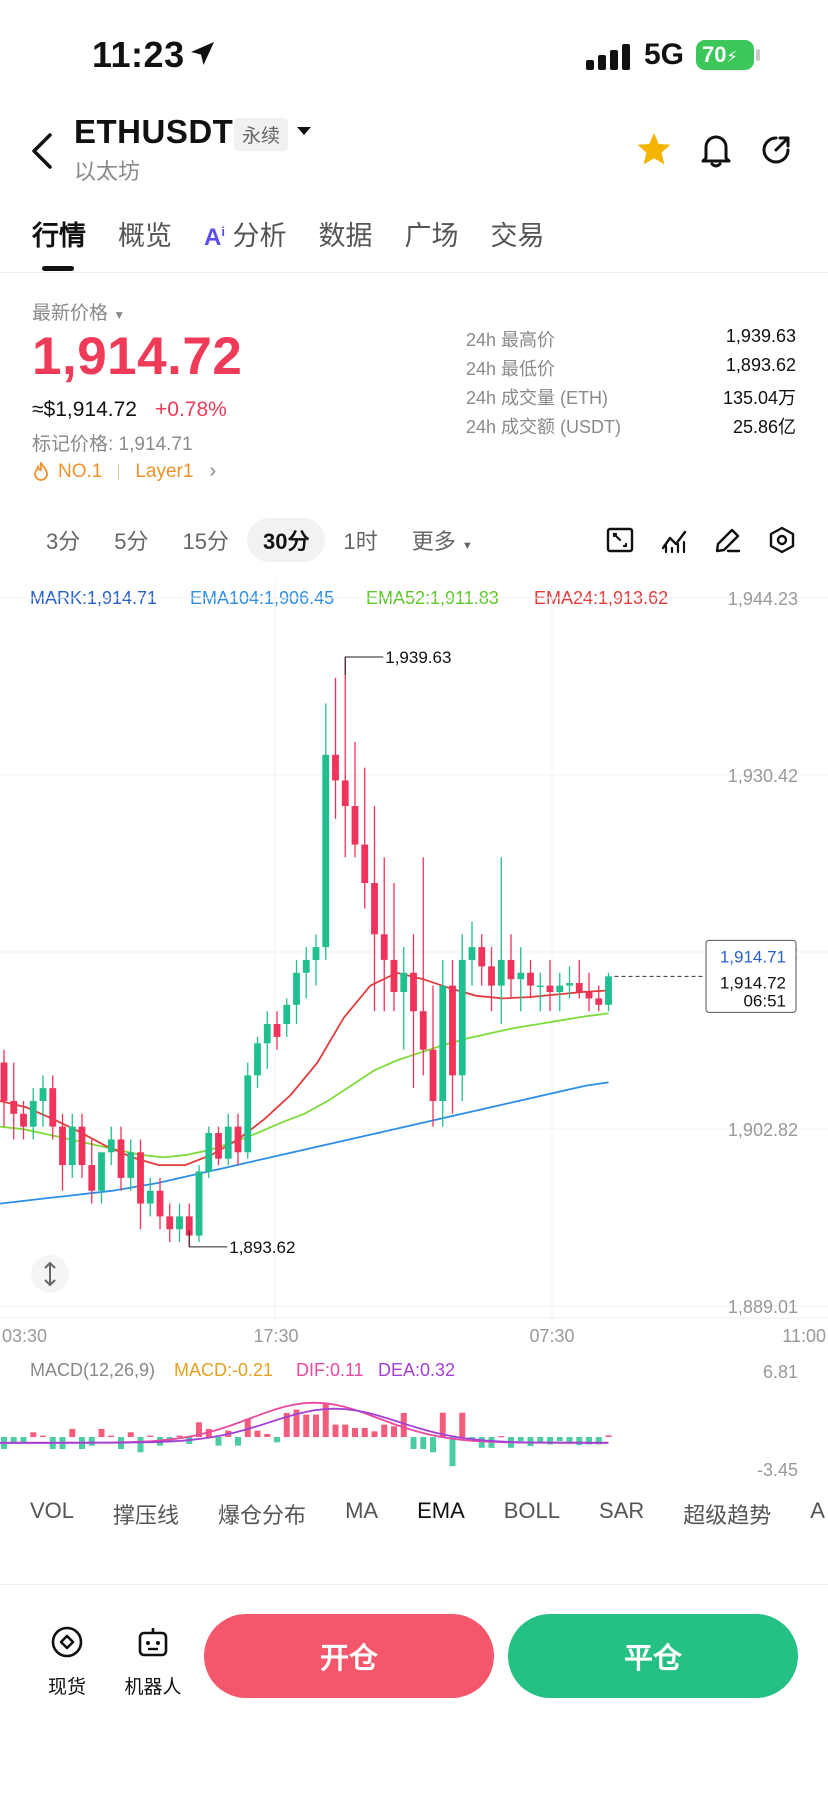 The image size is (828, 1795). What do you see at coordinates (511, 340) in the screenshot?
I see `stat-label: 24h 最高价` at bounding box center [511, 340].